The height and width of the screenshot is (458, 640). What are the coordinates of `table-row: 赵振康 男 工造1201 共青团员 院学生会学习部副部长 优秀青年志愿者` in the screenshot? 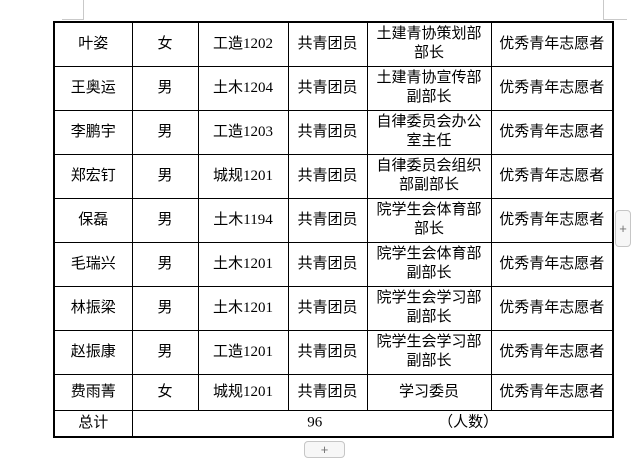 It's located at (333, 352).